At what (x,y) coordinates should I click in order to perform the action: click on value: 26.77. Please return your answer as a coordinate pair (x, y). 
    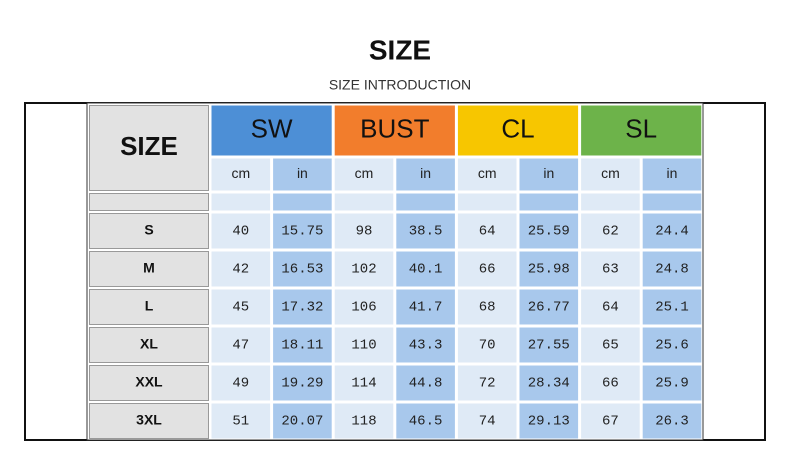
    Looking at the image, I should click on (549, 308).